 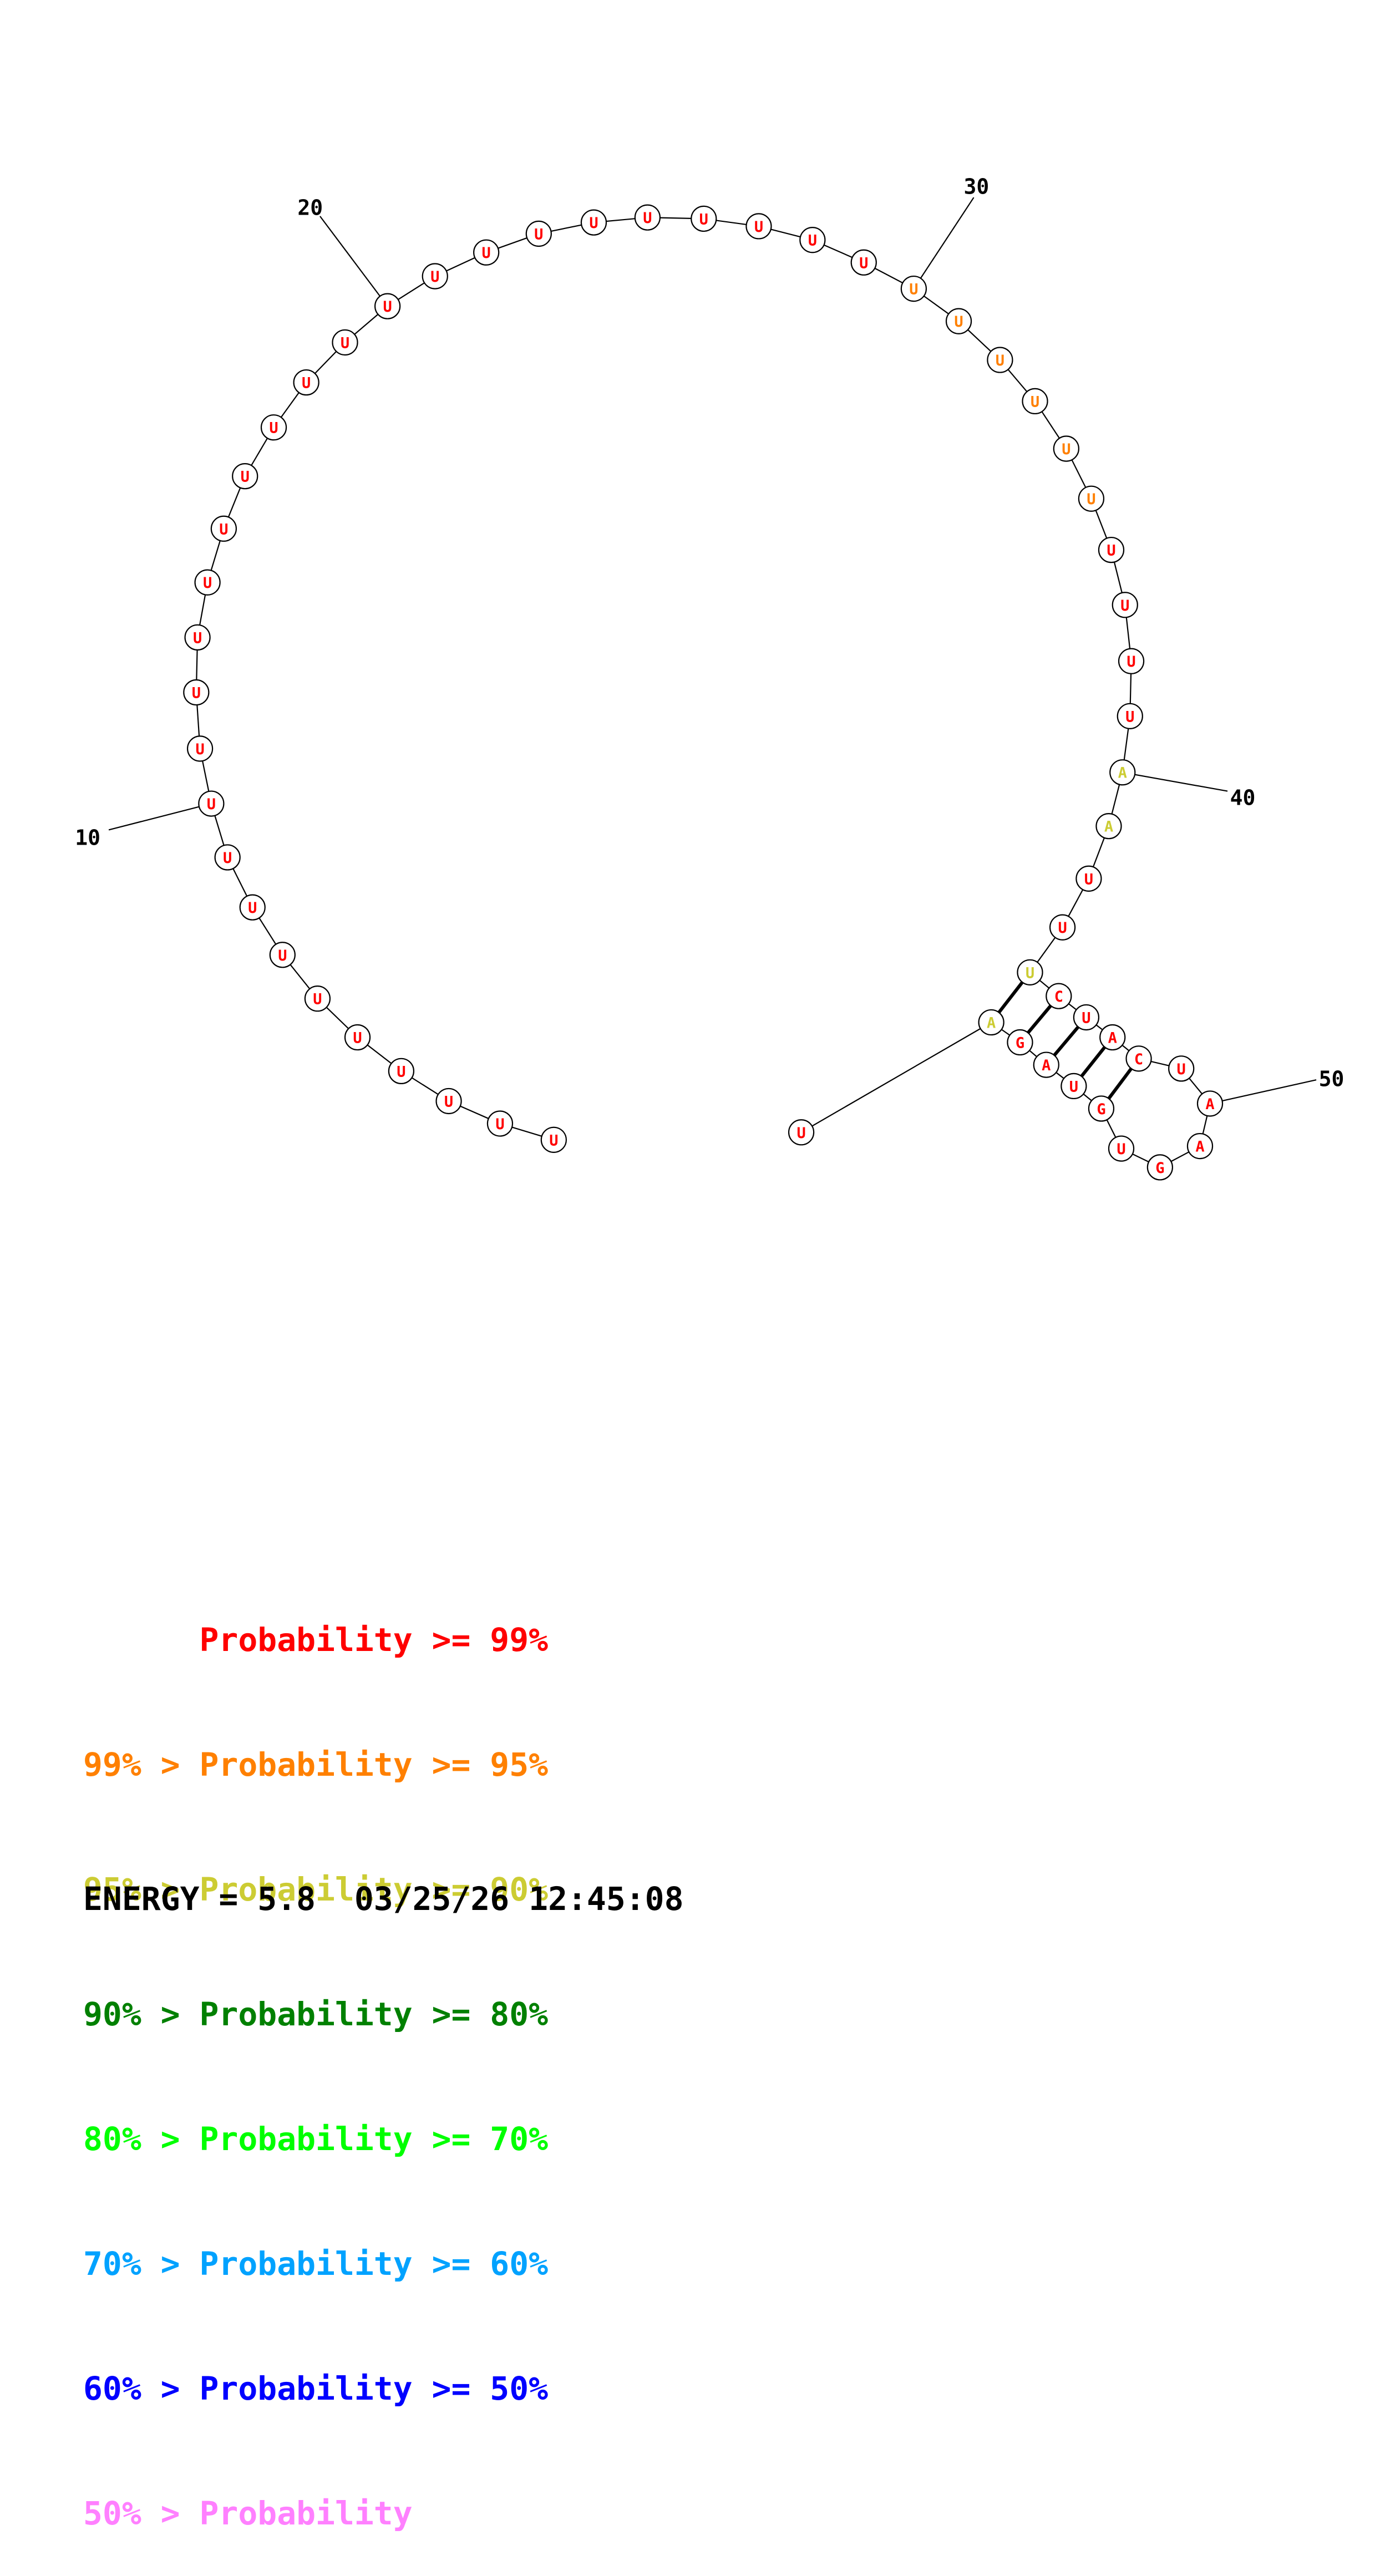 I want to click on backbone-segment, so click(x=896, y=1077).